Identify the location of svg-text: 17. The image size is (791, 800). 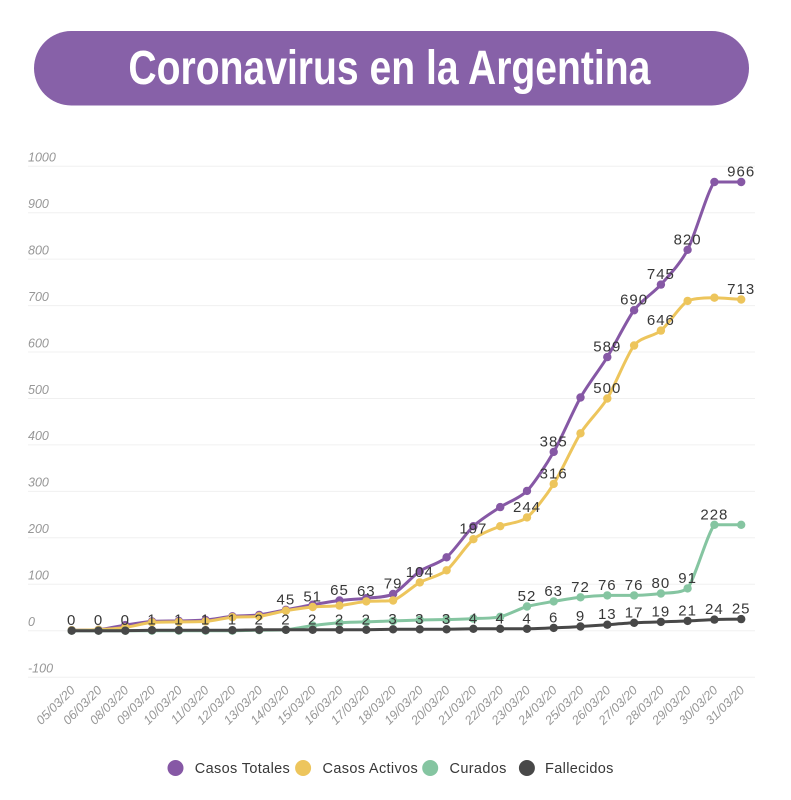
(634, 612).